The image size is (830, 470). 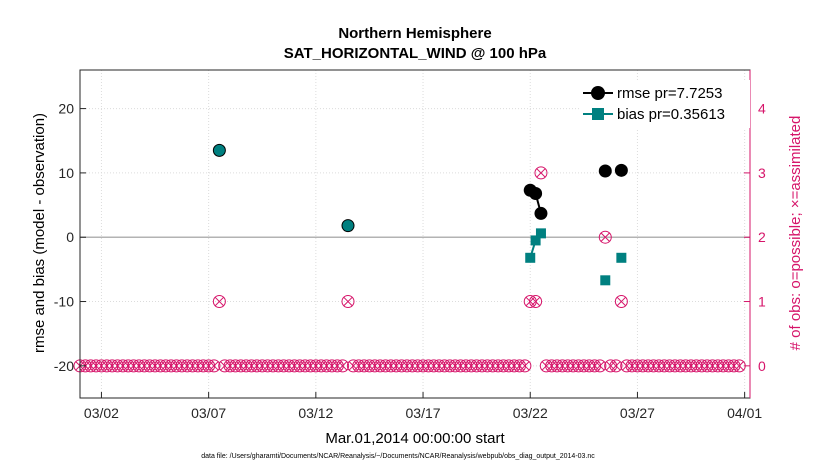 What do you see at coordinates (669, 93) in the screenshot?
I see `legend-rmse-label: rmse pr=7.7253` at bounding box center [669, 93].